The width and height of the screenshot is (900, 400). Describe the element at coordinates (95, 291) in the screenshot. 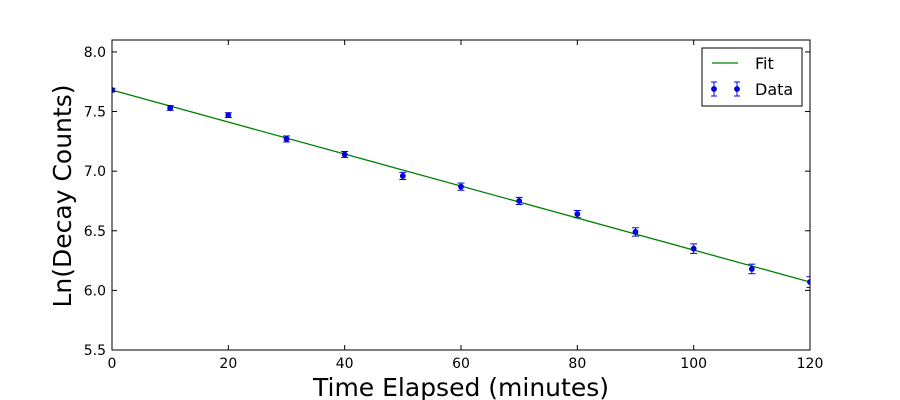

I see `y-tick-label: 6.0` at that location.